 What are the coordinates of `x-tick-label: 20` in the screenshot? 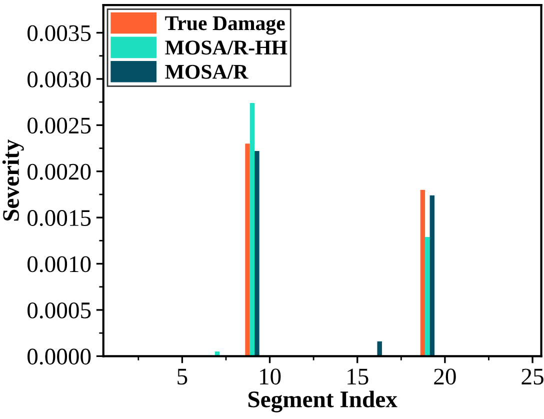 It's located at (445, 376).